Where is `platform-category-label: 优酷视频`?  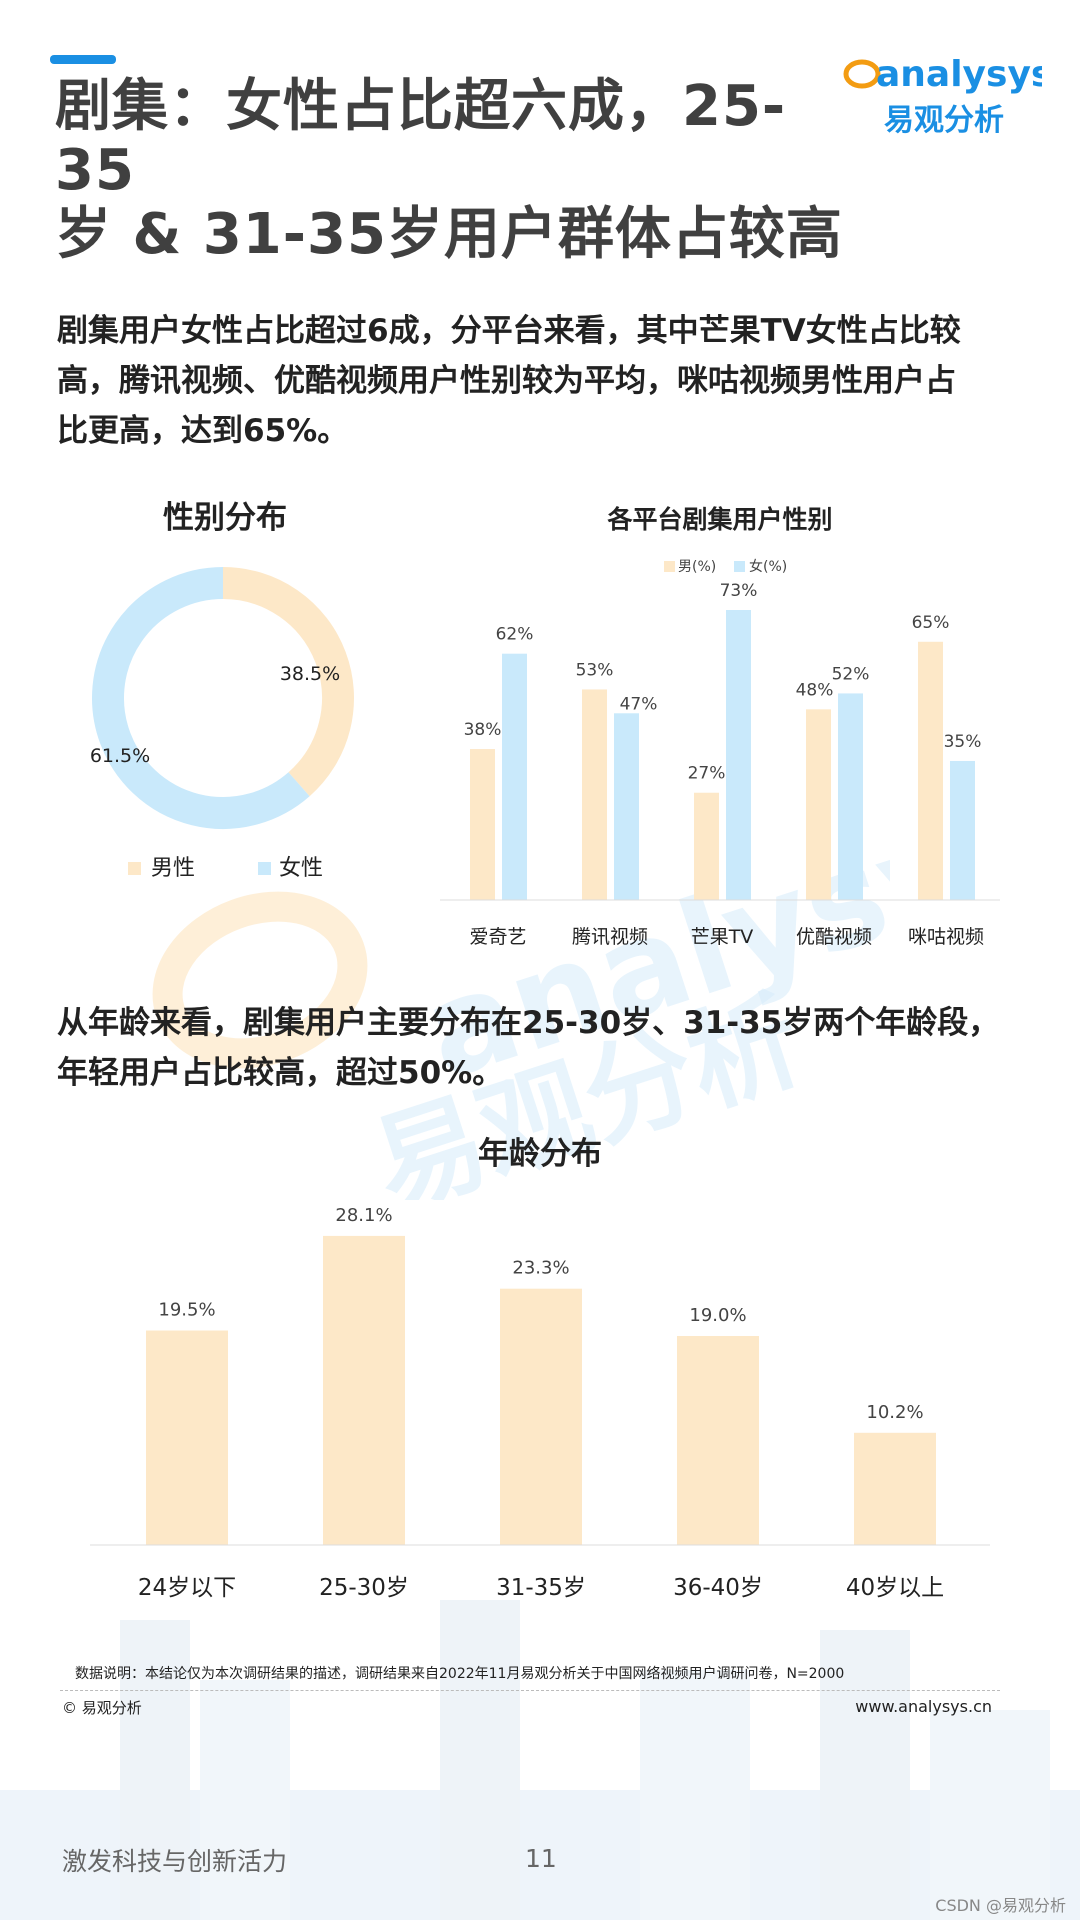 platform-category-label: 优酷视频 is located at coordinates (834, 937).